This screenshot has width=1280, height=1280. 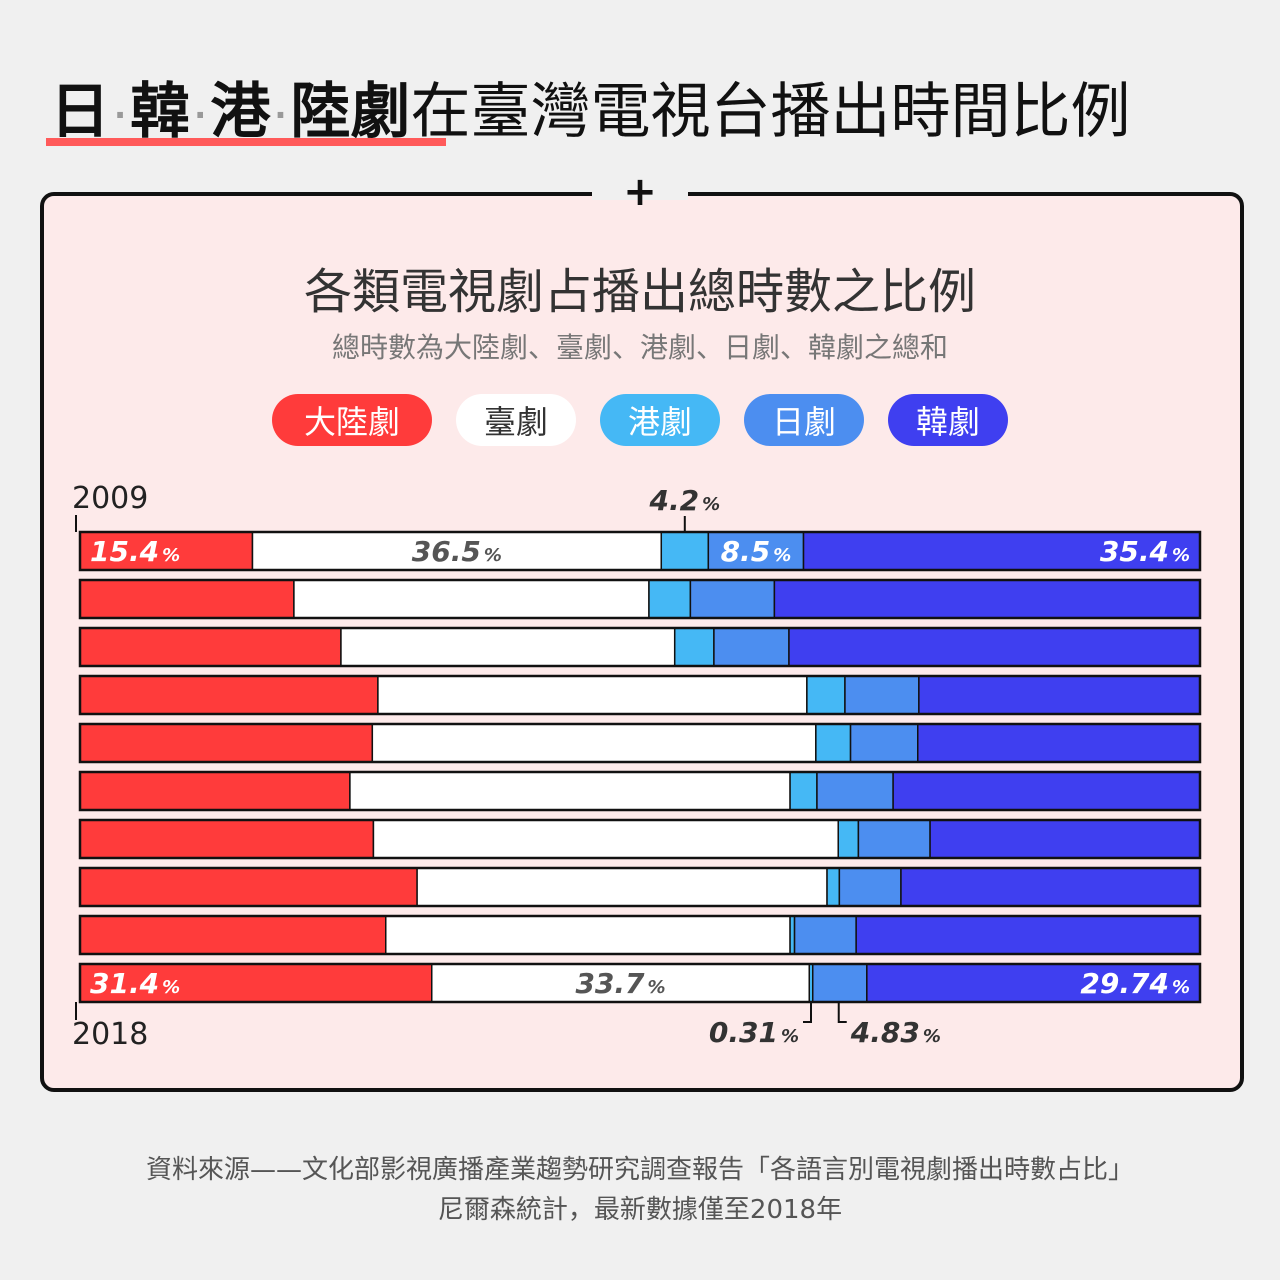 What do you see at coordinates (1001, 551) in the screenshot?
I see `bar-korea-2009` at bounding box center [1001, 551].